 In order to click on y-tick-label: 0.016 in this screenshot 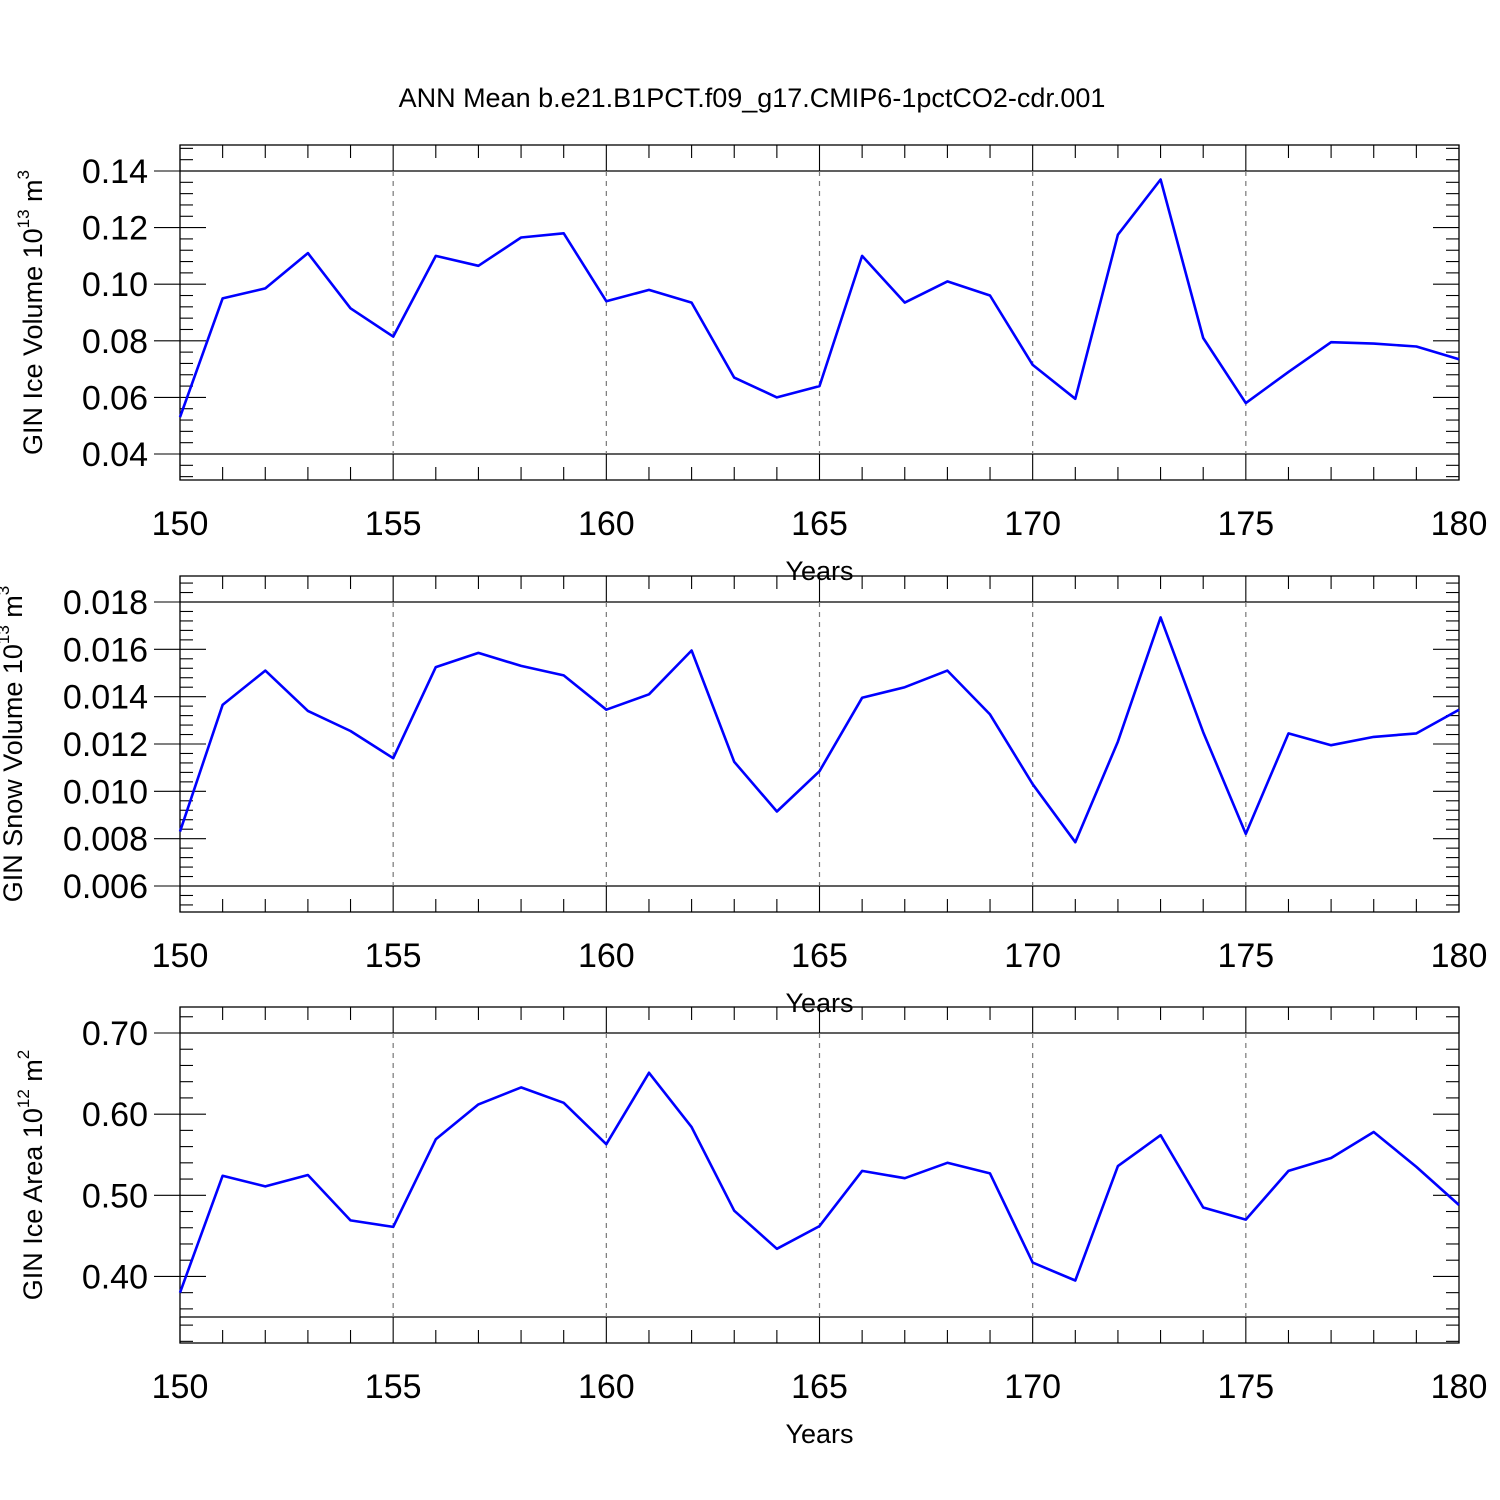, I will do `click(105, 650)`.